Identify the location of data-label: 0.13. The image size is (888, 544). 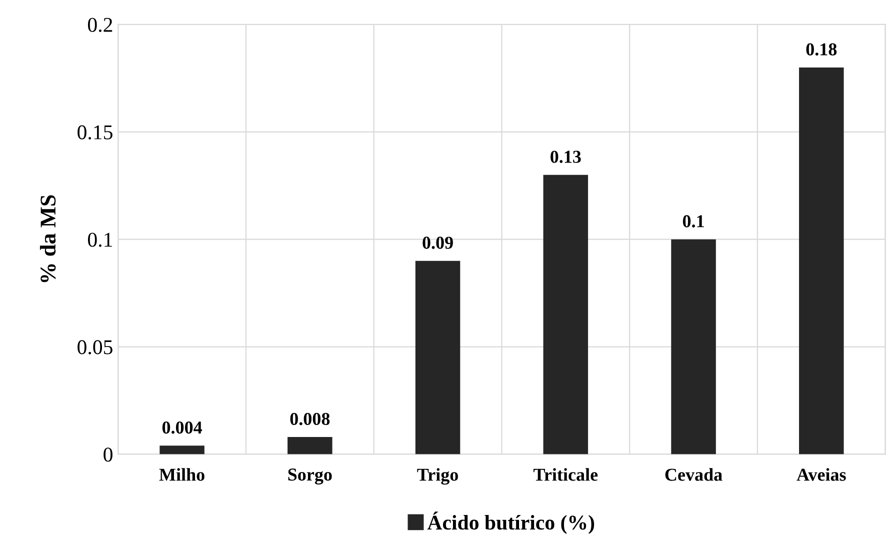
(565, 156).